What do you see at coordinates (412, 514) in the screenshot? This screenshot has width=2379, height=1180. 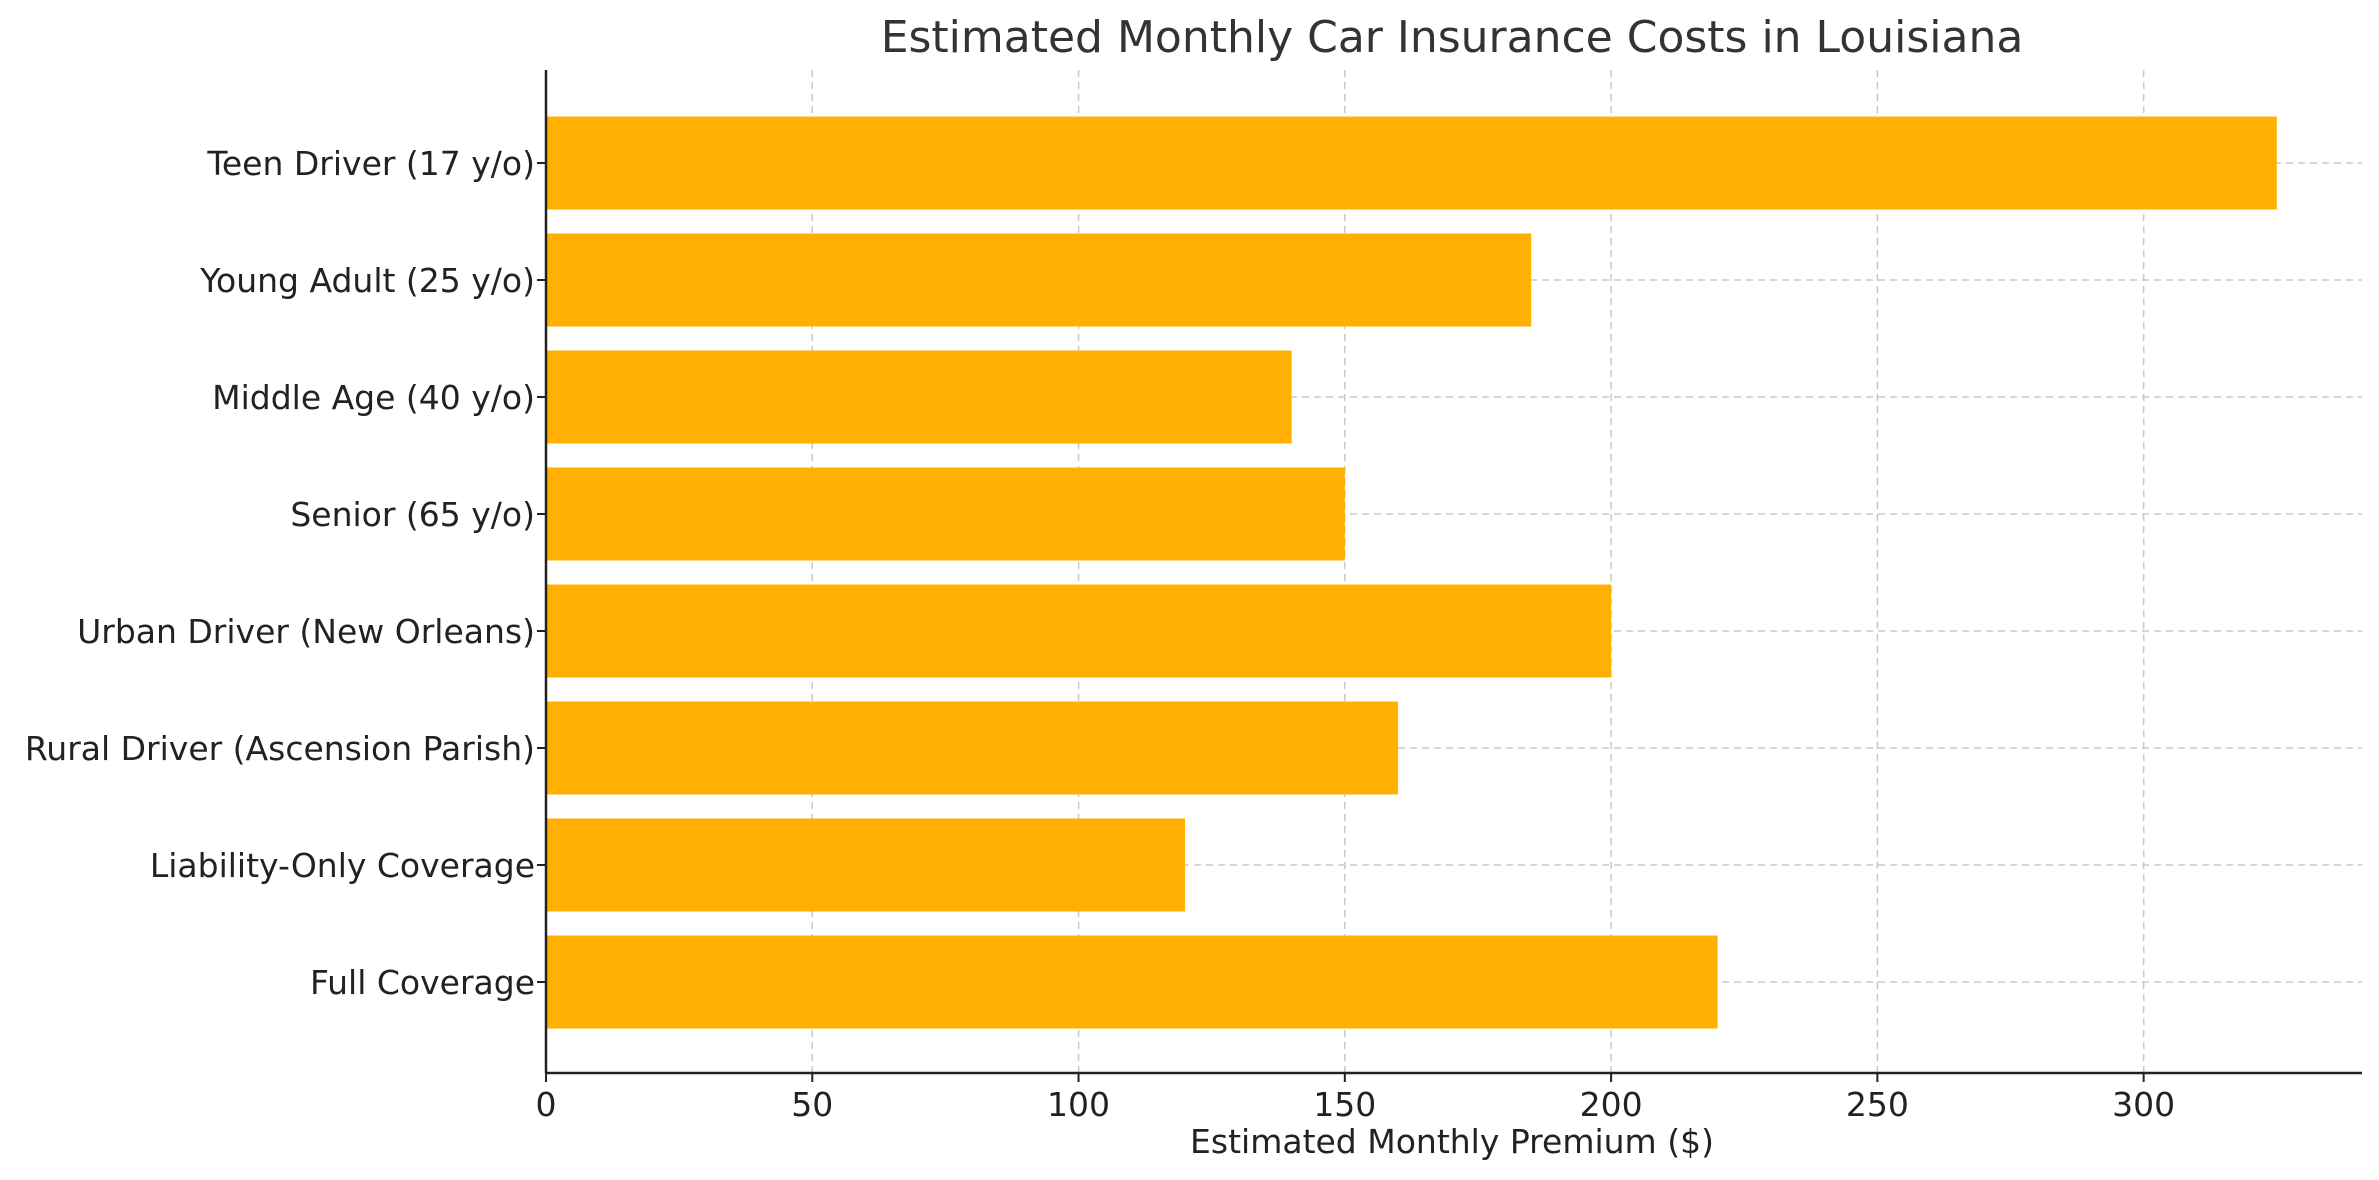 I see `y-tick-label: Senior (65 y/o)` at bounding box center [412, 514].